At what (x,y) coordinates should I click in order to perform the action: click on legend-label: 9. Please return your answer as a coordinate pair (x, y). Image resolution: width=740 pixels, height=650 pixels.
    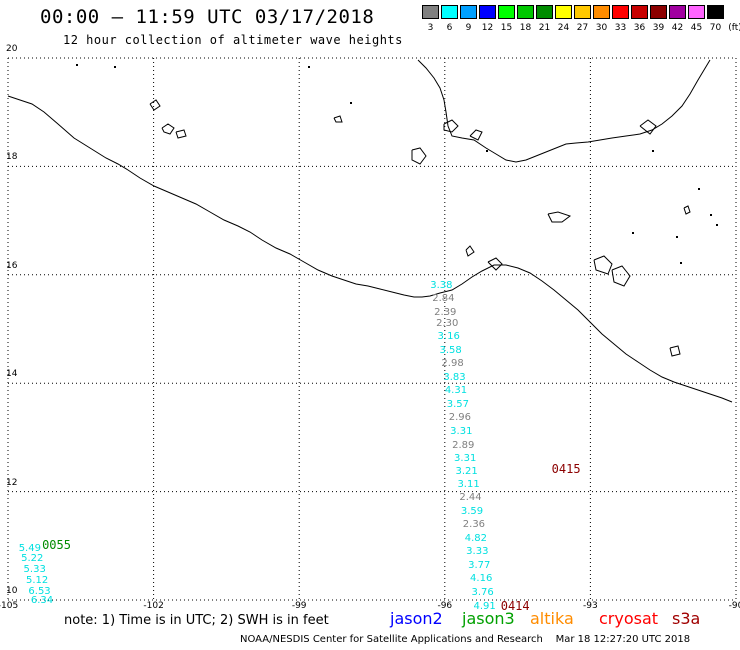
    Looking at the image, I should click on (468, 28).